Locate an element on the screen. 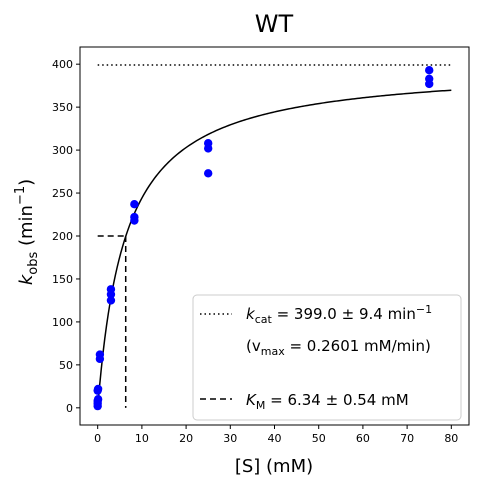 Image resolution: width=477 pixels, height=484 pixels. x-tick-label: 0 is located at coordinates (97, 438).